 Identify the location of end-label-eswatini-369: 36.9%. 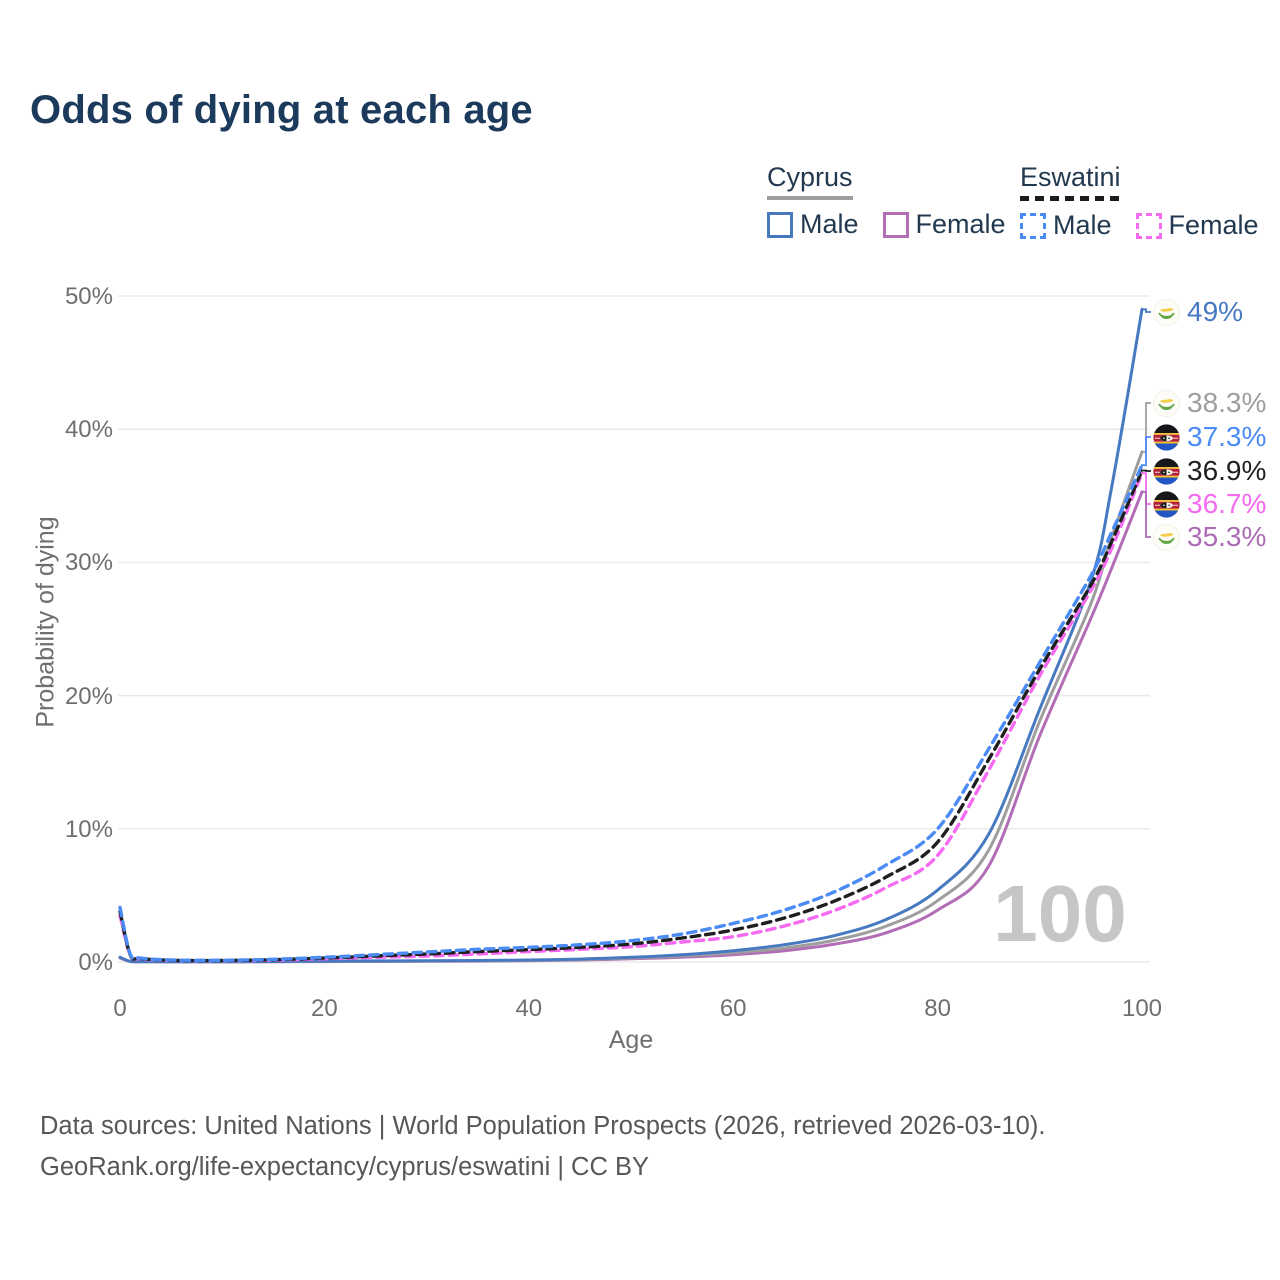
(1210, 470).